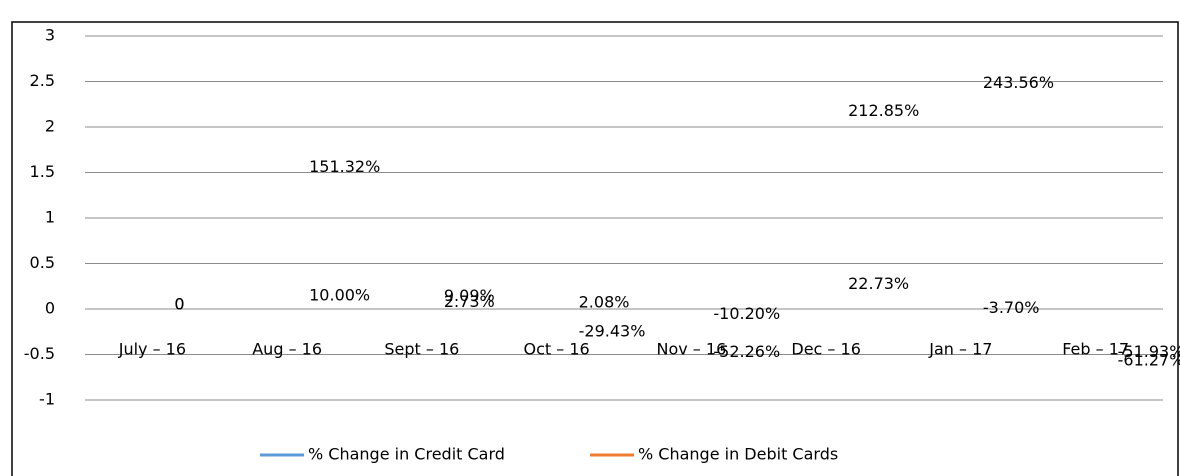 The image size is (1180, 476). Describe the element at coordinates (39, 353) in the screenshot. I see `y-tick-label: -0.5` at that location.